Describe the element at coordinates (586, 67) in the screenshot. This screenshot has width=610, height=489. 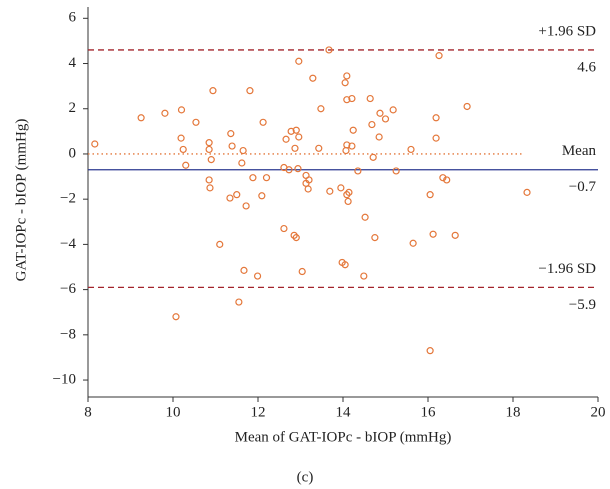
I see `reference-line-value: 4.6` at that location.